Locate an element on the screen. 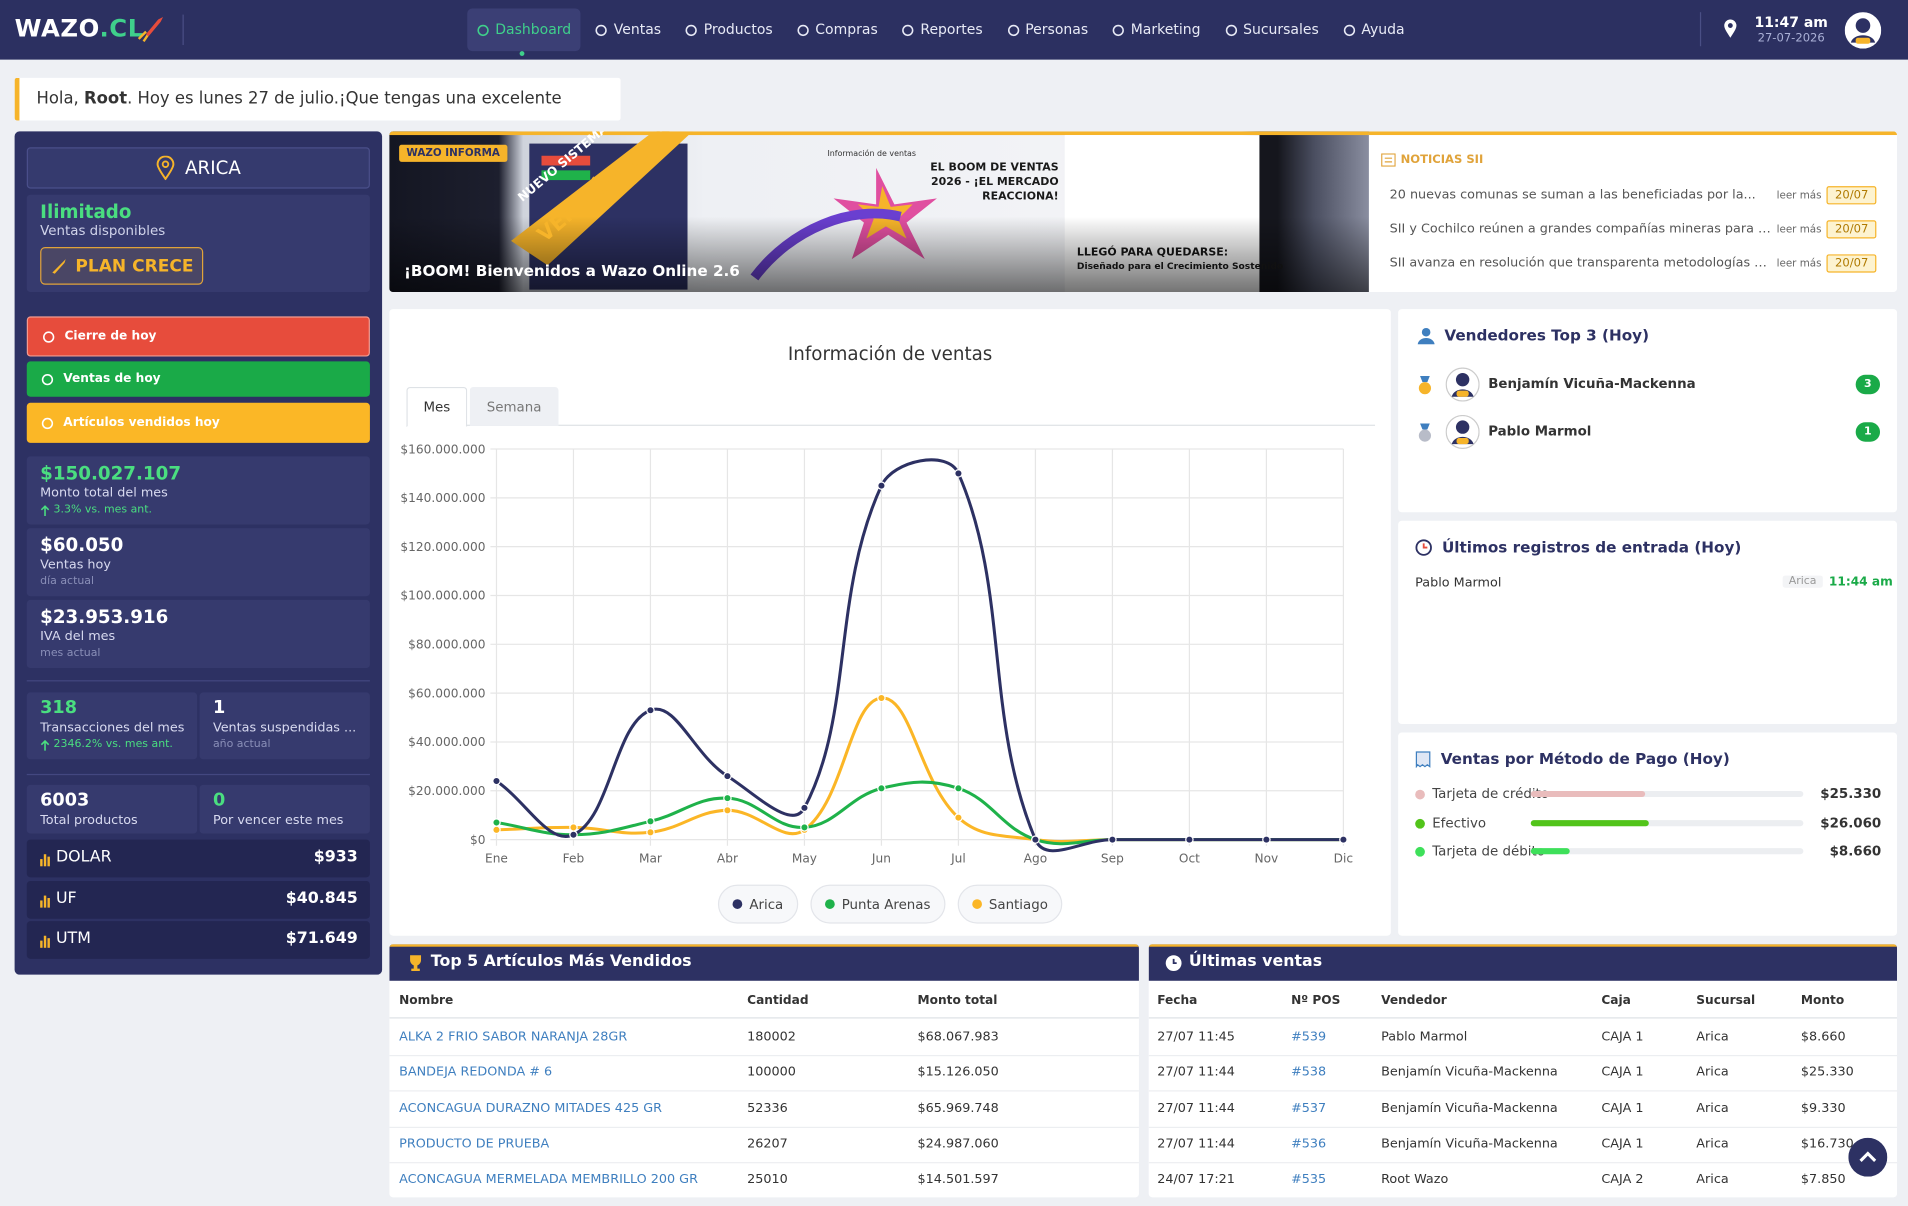 The height and width of the screenshot is (1206, 1908). table-cell: ACONCAGUA DURAZNO MITADES 425 GR is located at coordinates (531, 1108).